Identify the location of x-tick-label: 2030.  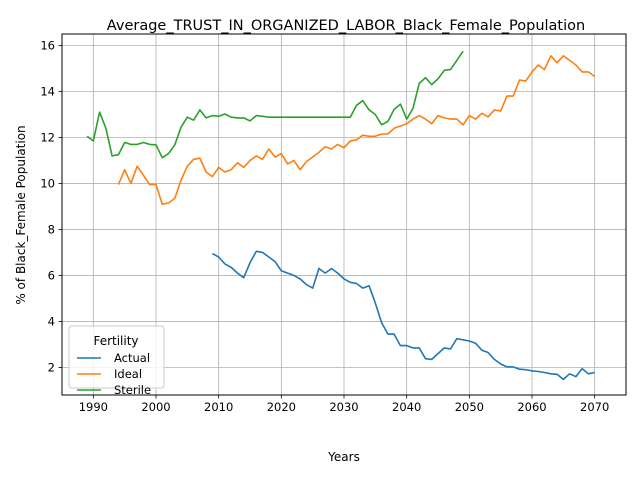
(343, 407).